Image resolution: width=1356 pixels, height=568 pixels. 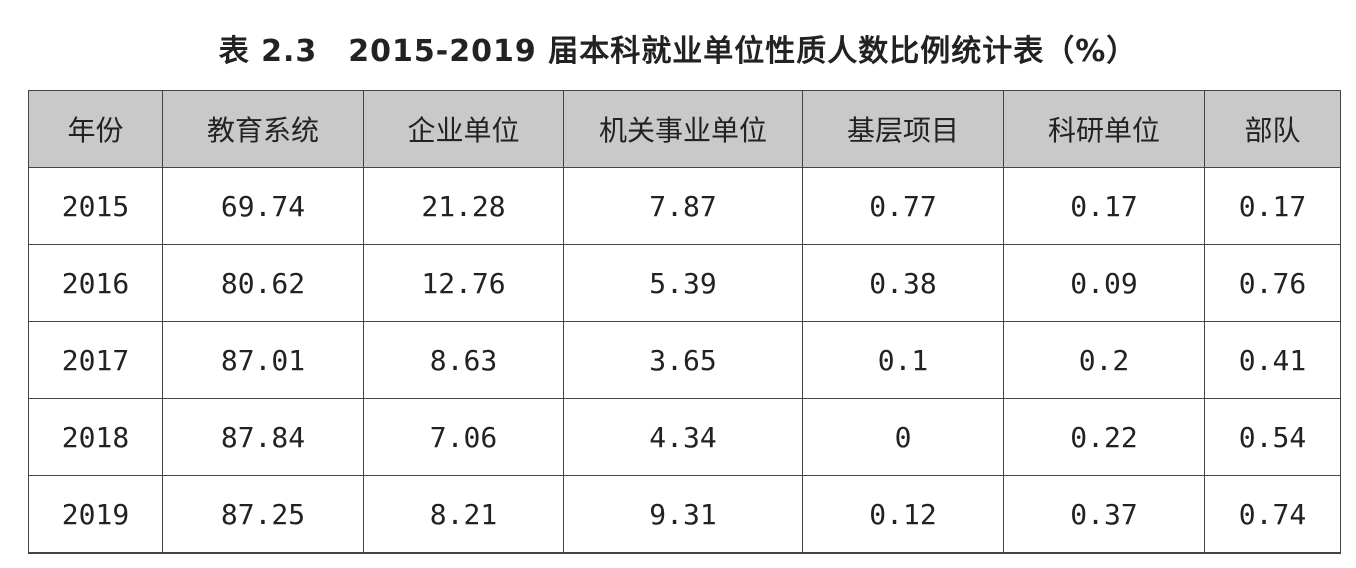 What do you see at coordinates (95, 206) in the screenshot?
I see `year-cell: 2015` at bounding box center [95, 206].